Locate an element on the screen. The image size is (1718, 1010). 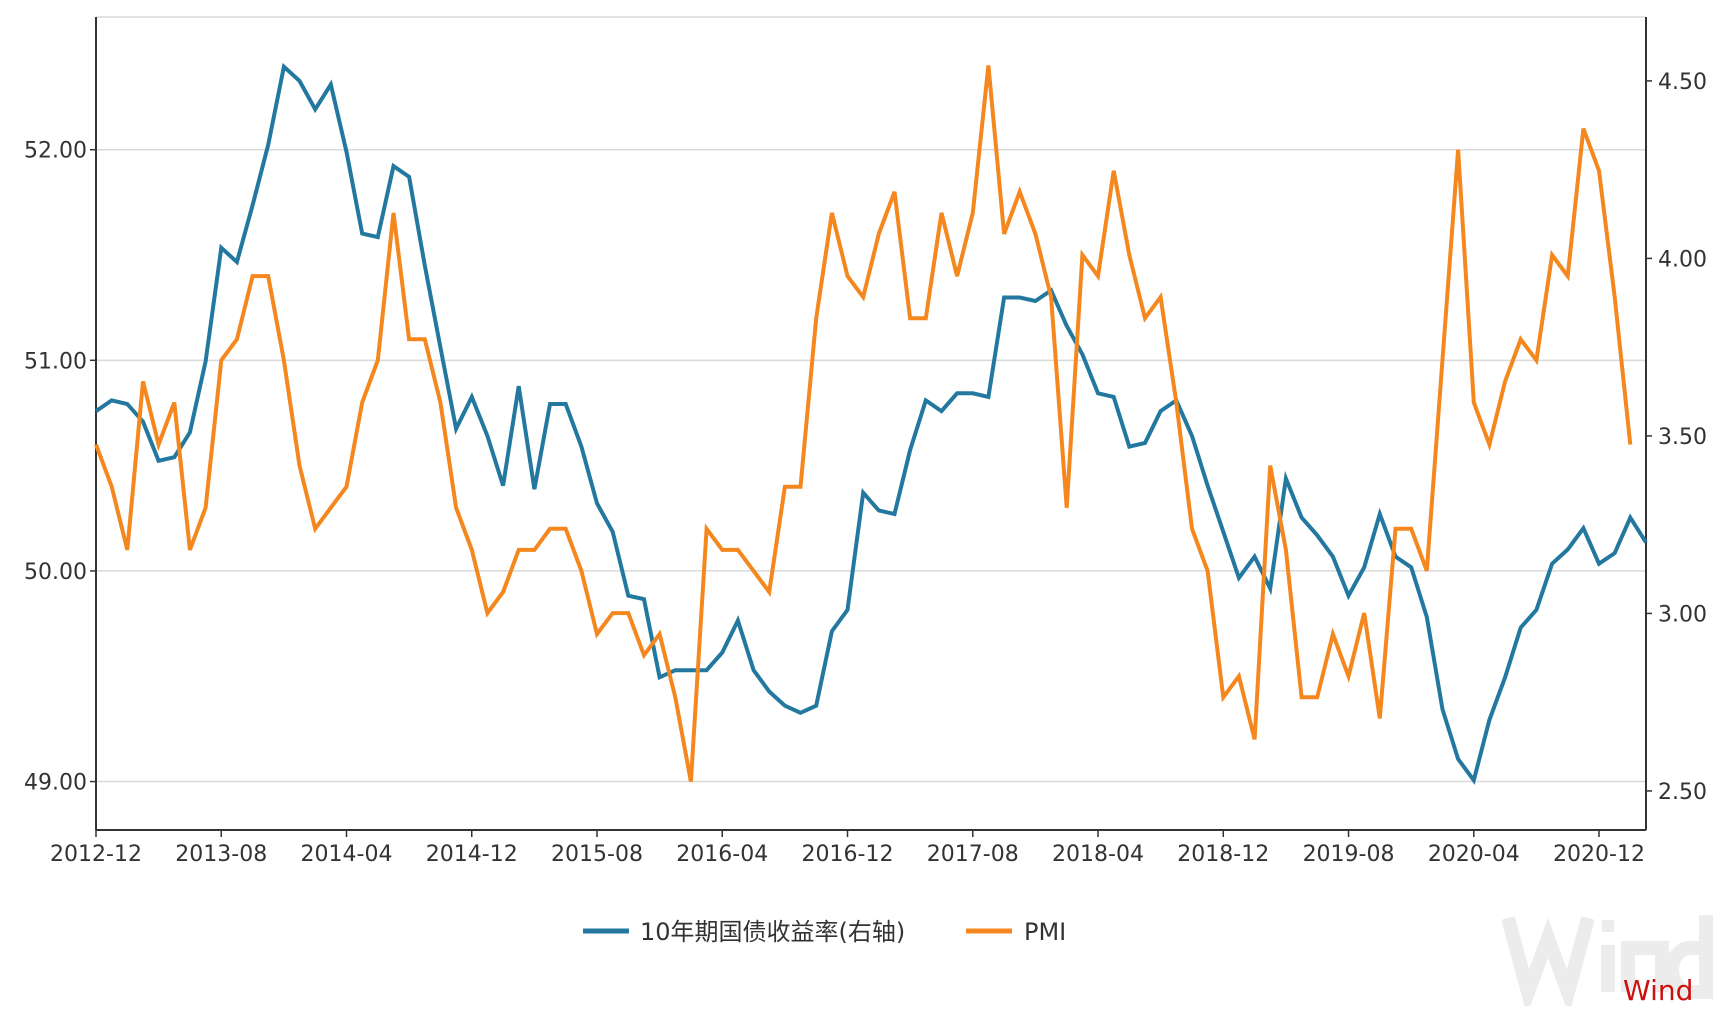
left-axis-tick-label: 50.00 is located at coordinates (55, 572).